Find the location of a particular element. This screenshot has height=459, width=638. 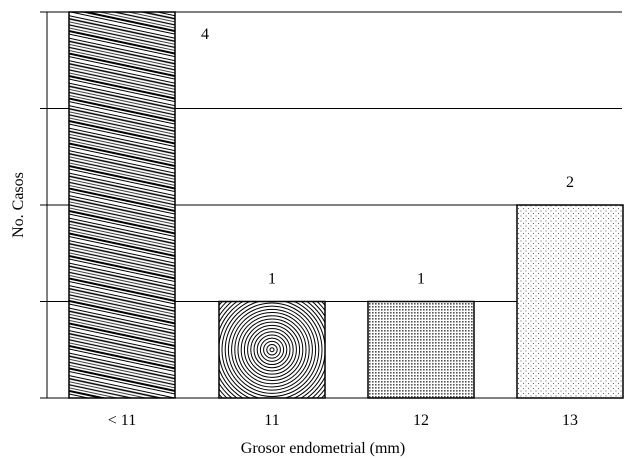

bar-circle-pattern is located at coordinates (272, 349).